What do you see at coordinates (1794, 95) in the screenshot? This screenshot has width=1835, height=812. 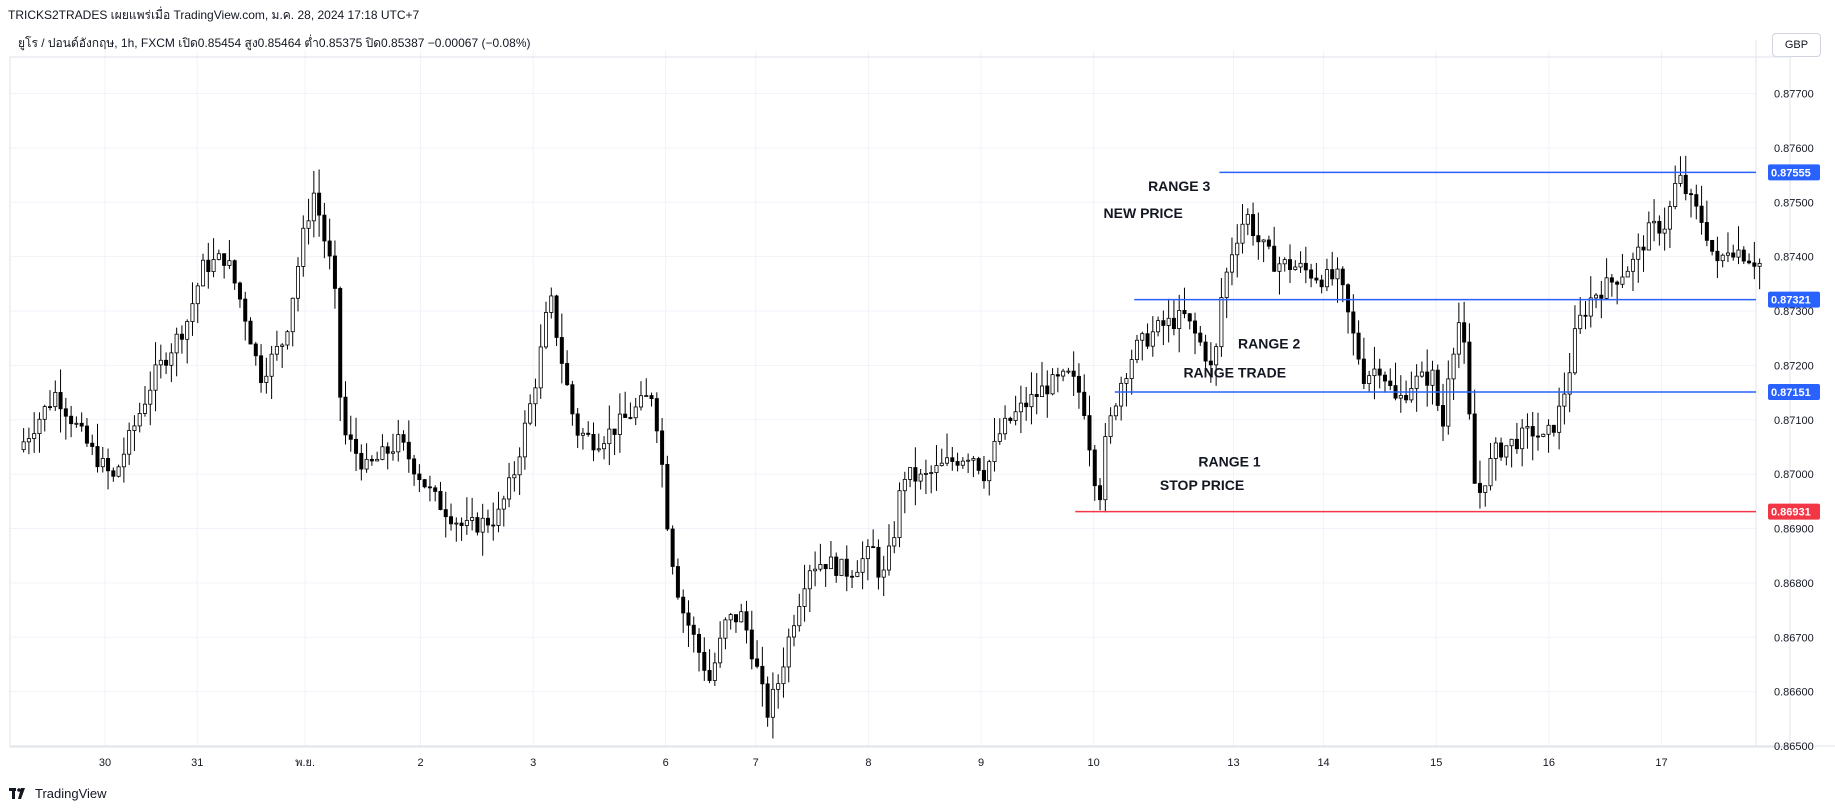 I see `y-tick-label: 0.87700` at bounding box center [1794, 95].